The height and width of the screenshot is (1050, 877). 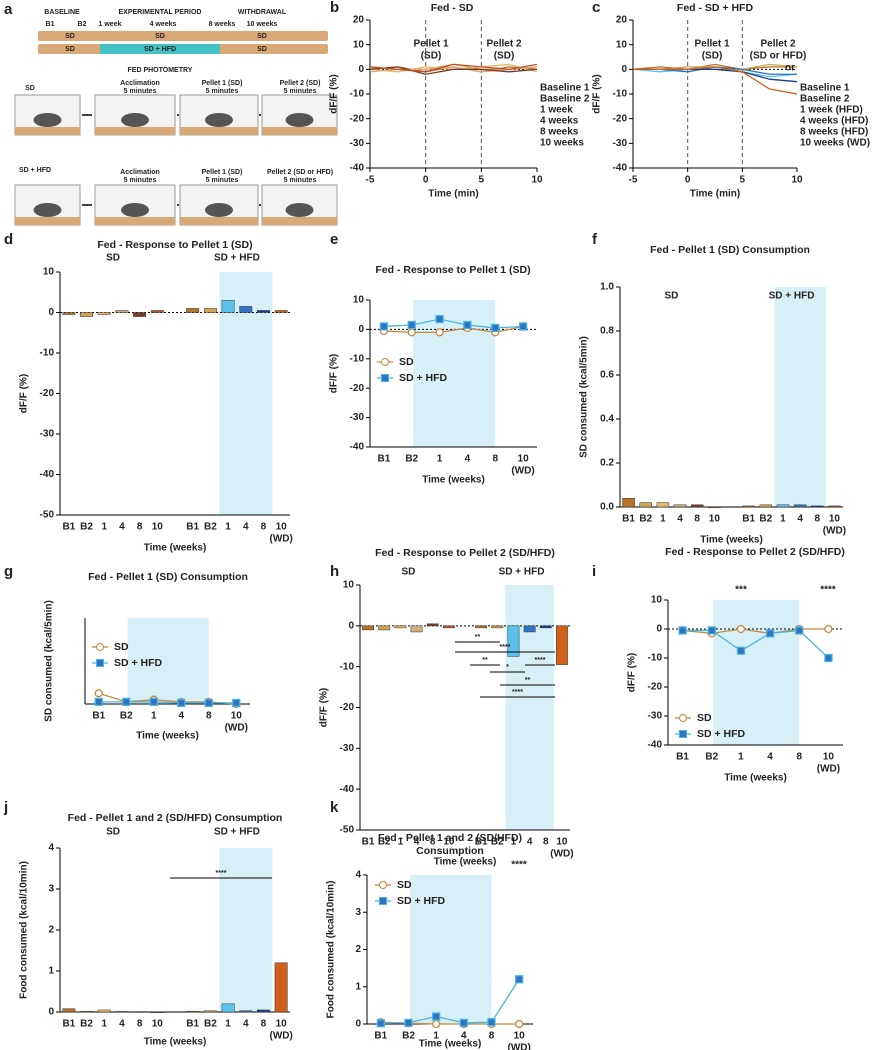 What do you see at coordinates (825, 99) in the screenshot?
I see `legend-label: Baseline 2` at bounding box center [825, 99].